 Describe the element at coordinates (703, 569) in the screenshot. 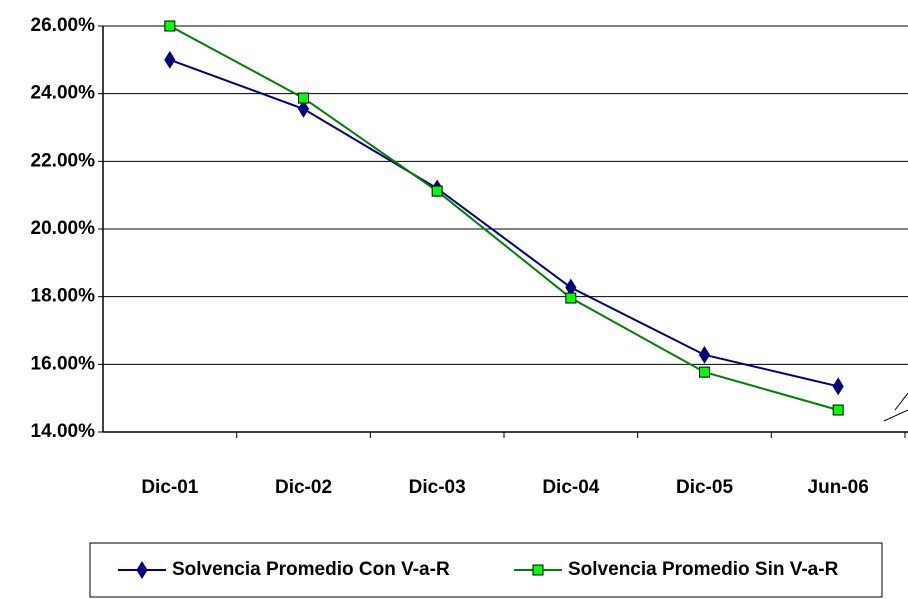

I see `legend-label: Solvencia Promedio Sin V-a-R` at that location.